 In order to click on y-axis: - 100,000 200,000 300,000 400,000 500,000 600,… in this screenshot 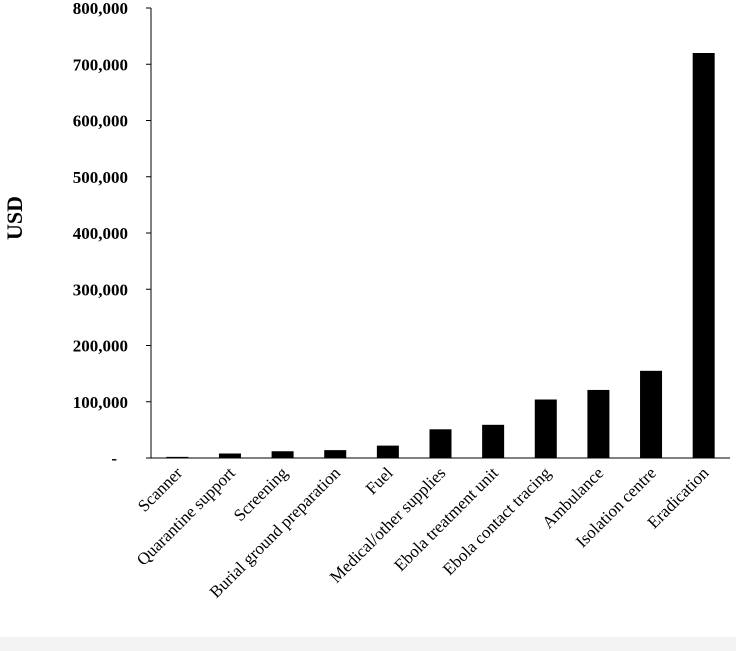, I will do `click(112, 234)`.